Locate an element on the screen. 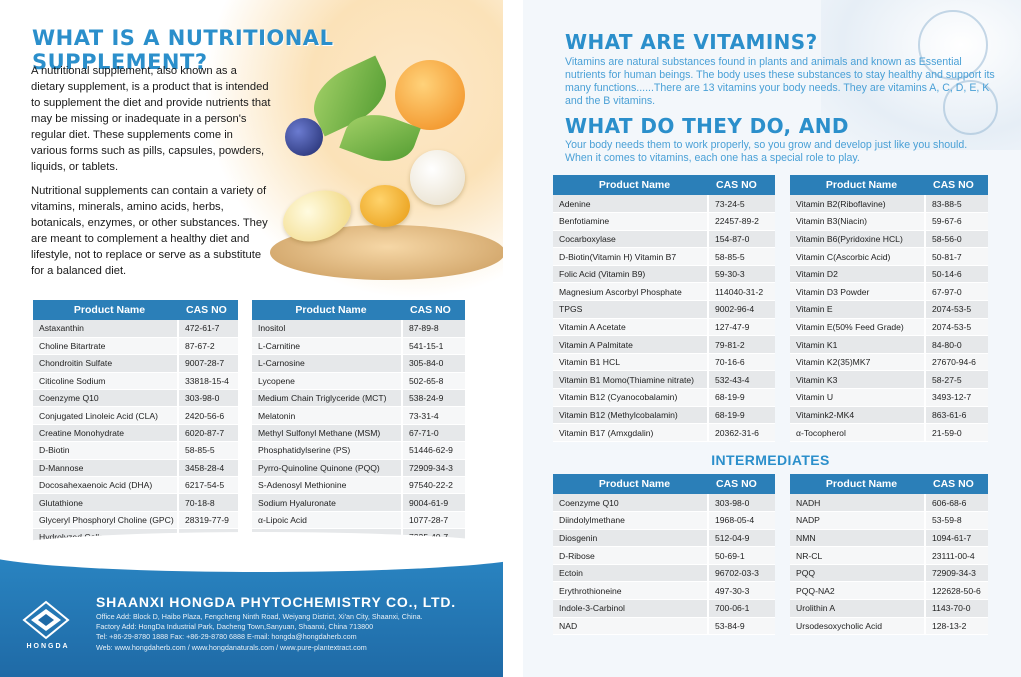 This screenshot has width=1021, height=677. table-row: Vitamin B1 HCL 70-16-6 is located at coordinates (664, 362).